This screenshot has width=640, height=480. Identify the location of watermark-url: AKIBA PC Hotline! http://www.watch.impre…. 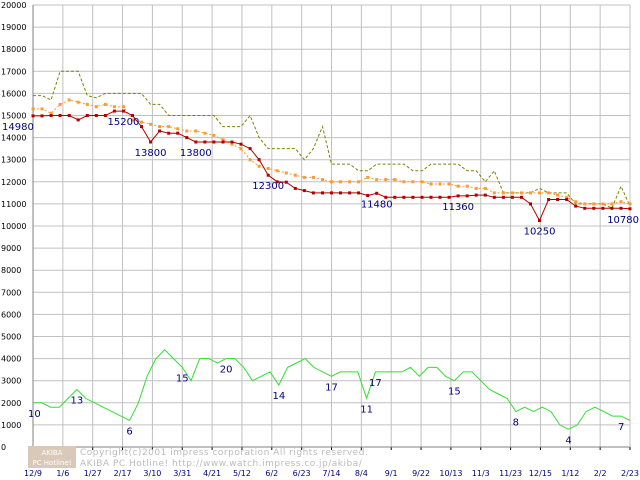
(221, 464).